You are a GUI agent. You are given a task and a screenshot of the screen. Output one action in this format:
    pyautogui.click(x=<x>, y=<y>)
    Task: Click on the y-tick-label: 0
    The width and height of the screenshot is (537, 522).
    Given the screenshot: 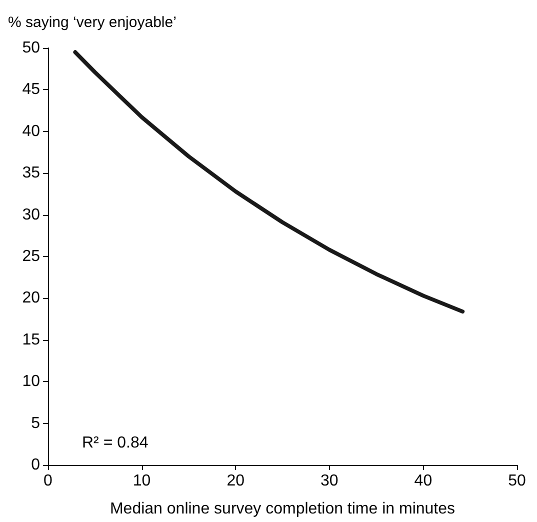 What is the action you would take?
    pyautogui.click(x=35, y=465)
    